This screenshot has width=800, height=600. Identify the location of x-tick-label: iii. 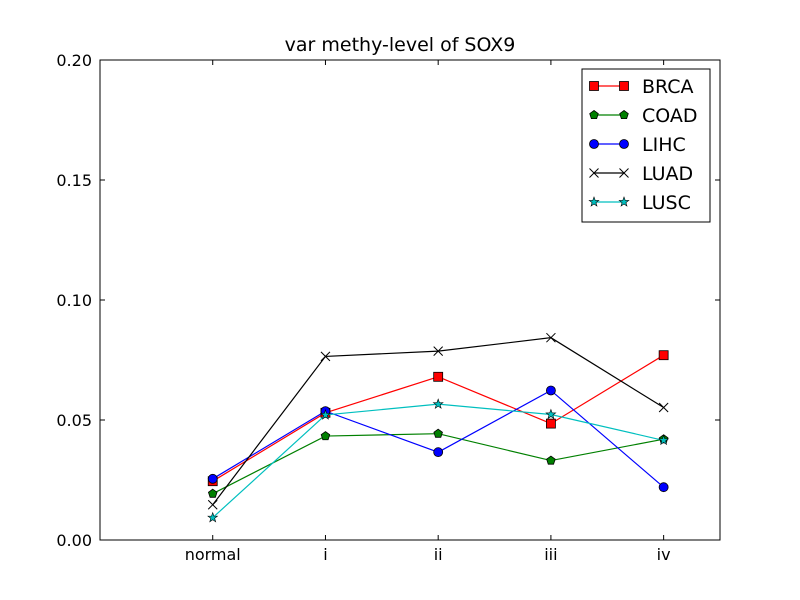
(550, 554).